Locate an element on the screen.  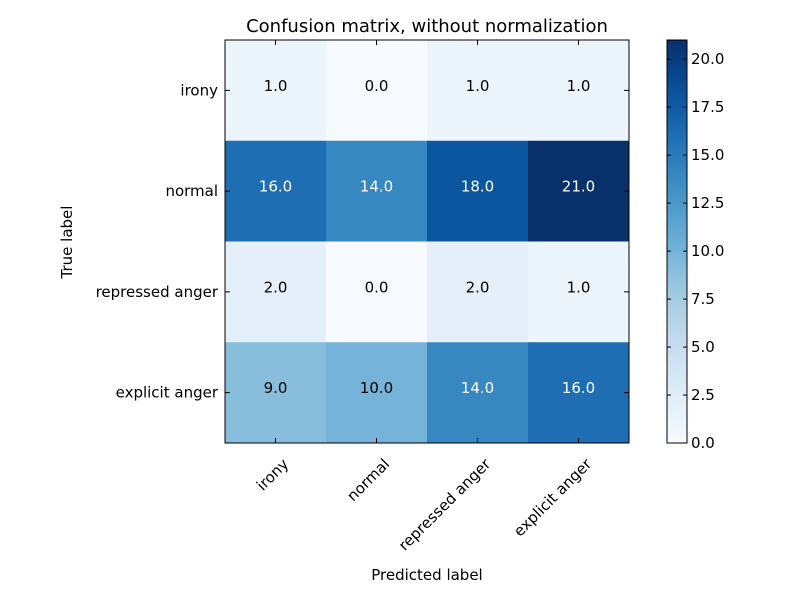
colorbar-tick-label: 12.5 is located at coordinates (707, 203).